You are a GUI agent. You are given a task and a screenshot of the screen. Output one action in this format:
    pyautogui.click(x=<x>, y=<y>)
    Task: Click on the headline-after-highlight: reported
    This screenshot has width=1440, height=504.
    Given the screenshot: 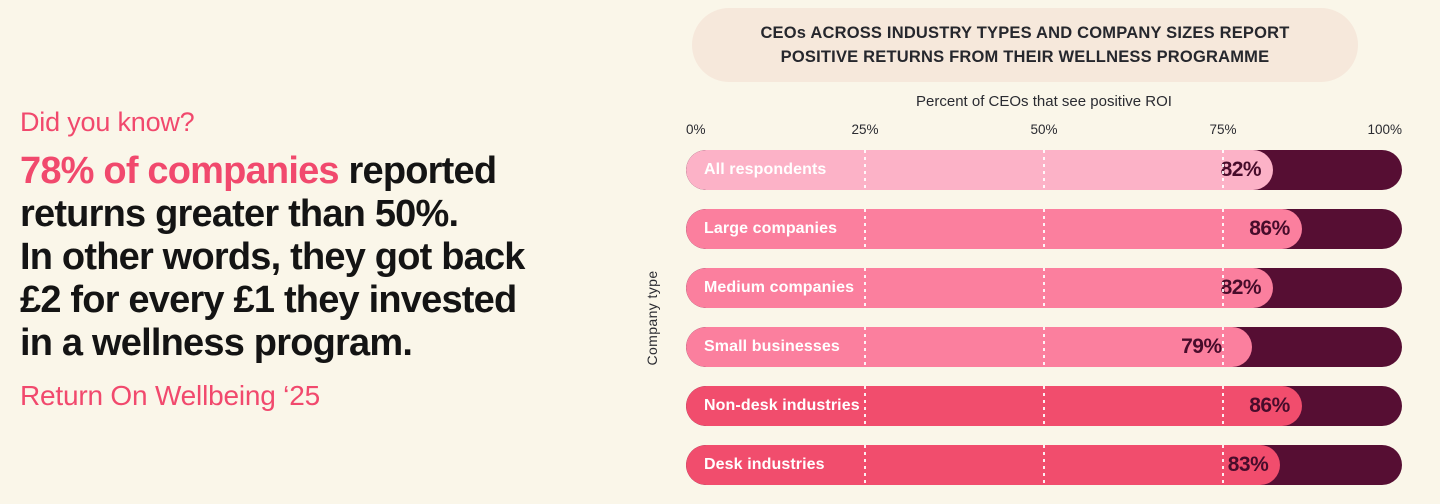 What is the action you would take?
    pyautogui.click(x=418, y=171)
    